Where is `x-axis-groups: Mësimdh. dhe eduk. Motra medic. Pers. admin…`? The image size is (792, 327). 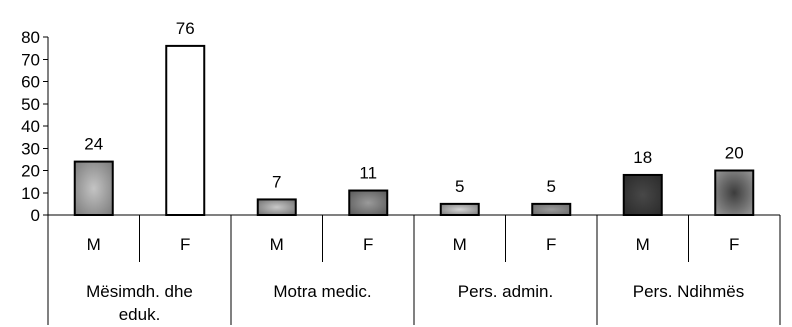 x-axis-groups: Mësimdh. dhe eduk. Motra medic. Pers. admin… is located at coordinates (415, 303).